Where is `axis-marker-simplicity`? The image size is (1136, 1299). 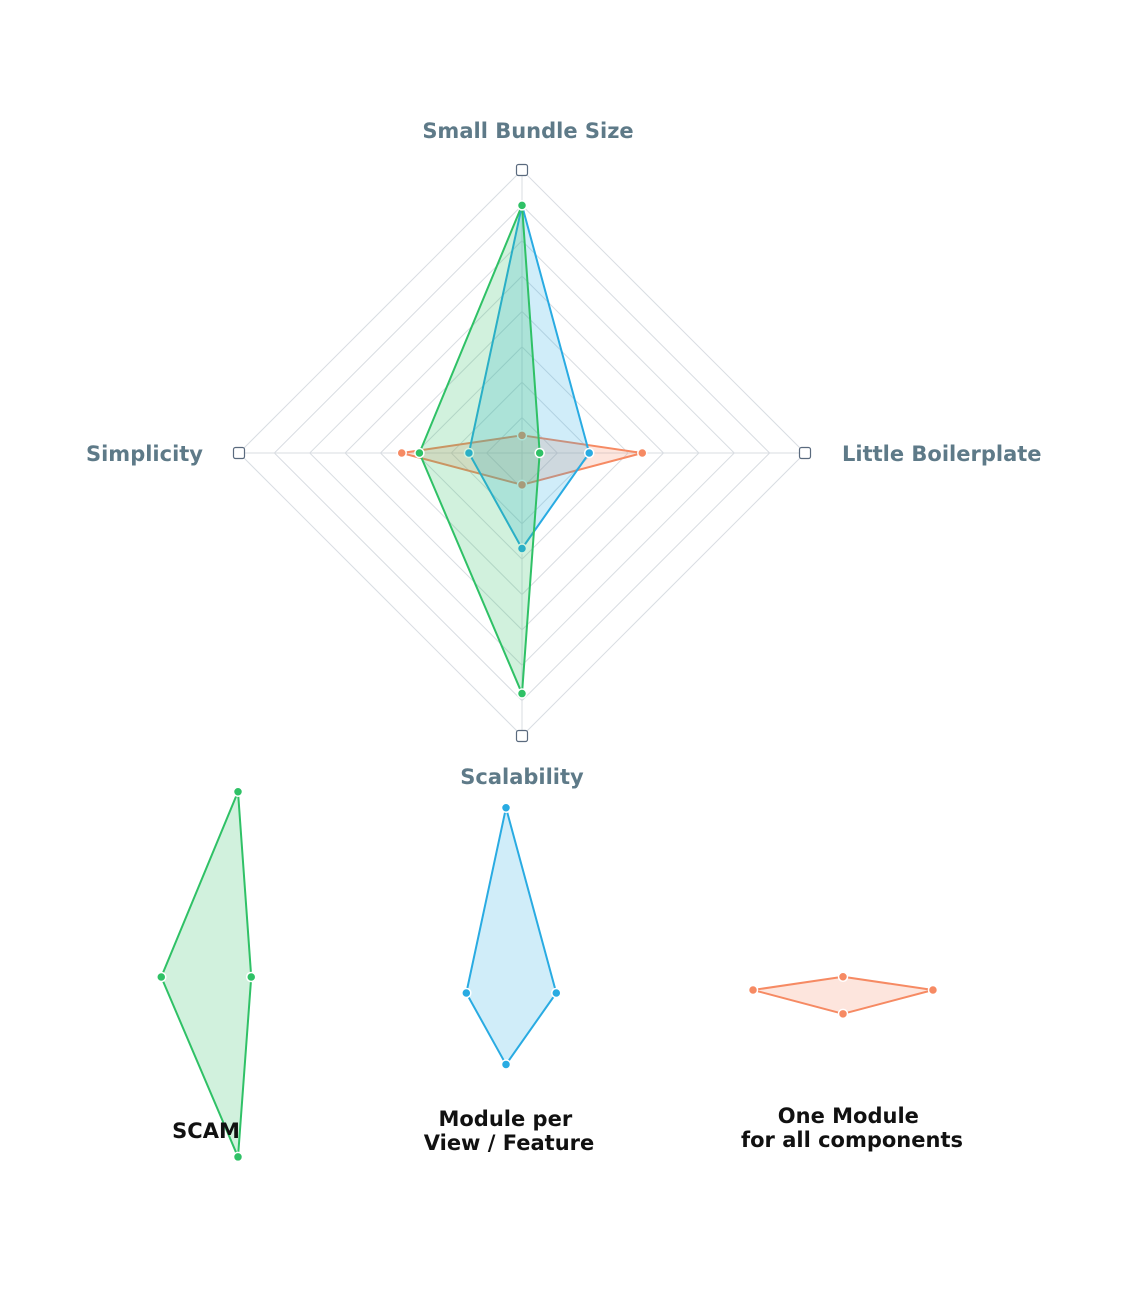
axis-marker-simplicity is located at coordinates (239, 453).